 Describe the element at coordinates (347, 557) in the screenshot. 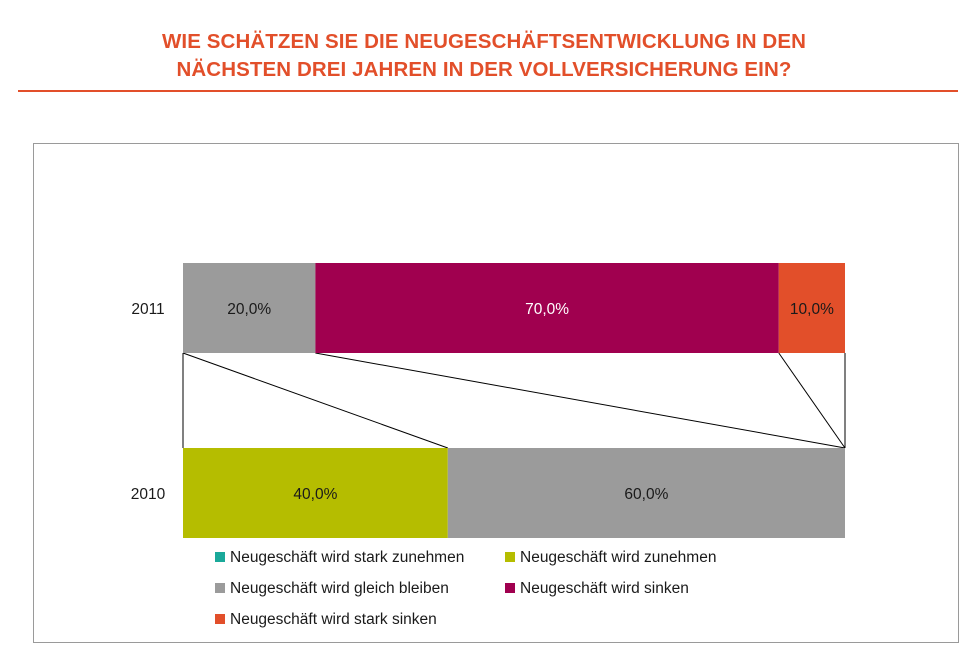

I see `legend-label-stark-zunehmen: Neugeschäft wird stark zunehmen` at that location.